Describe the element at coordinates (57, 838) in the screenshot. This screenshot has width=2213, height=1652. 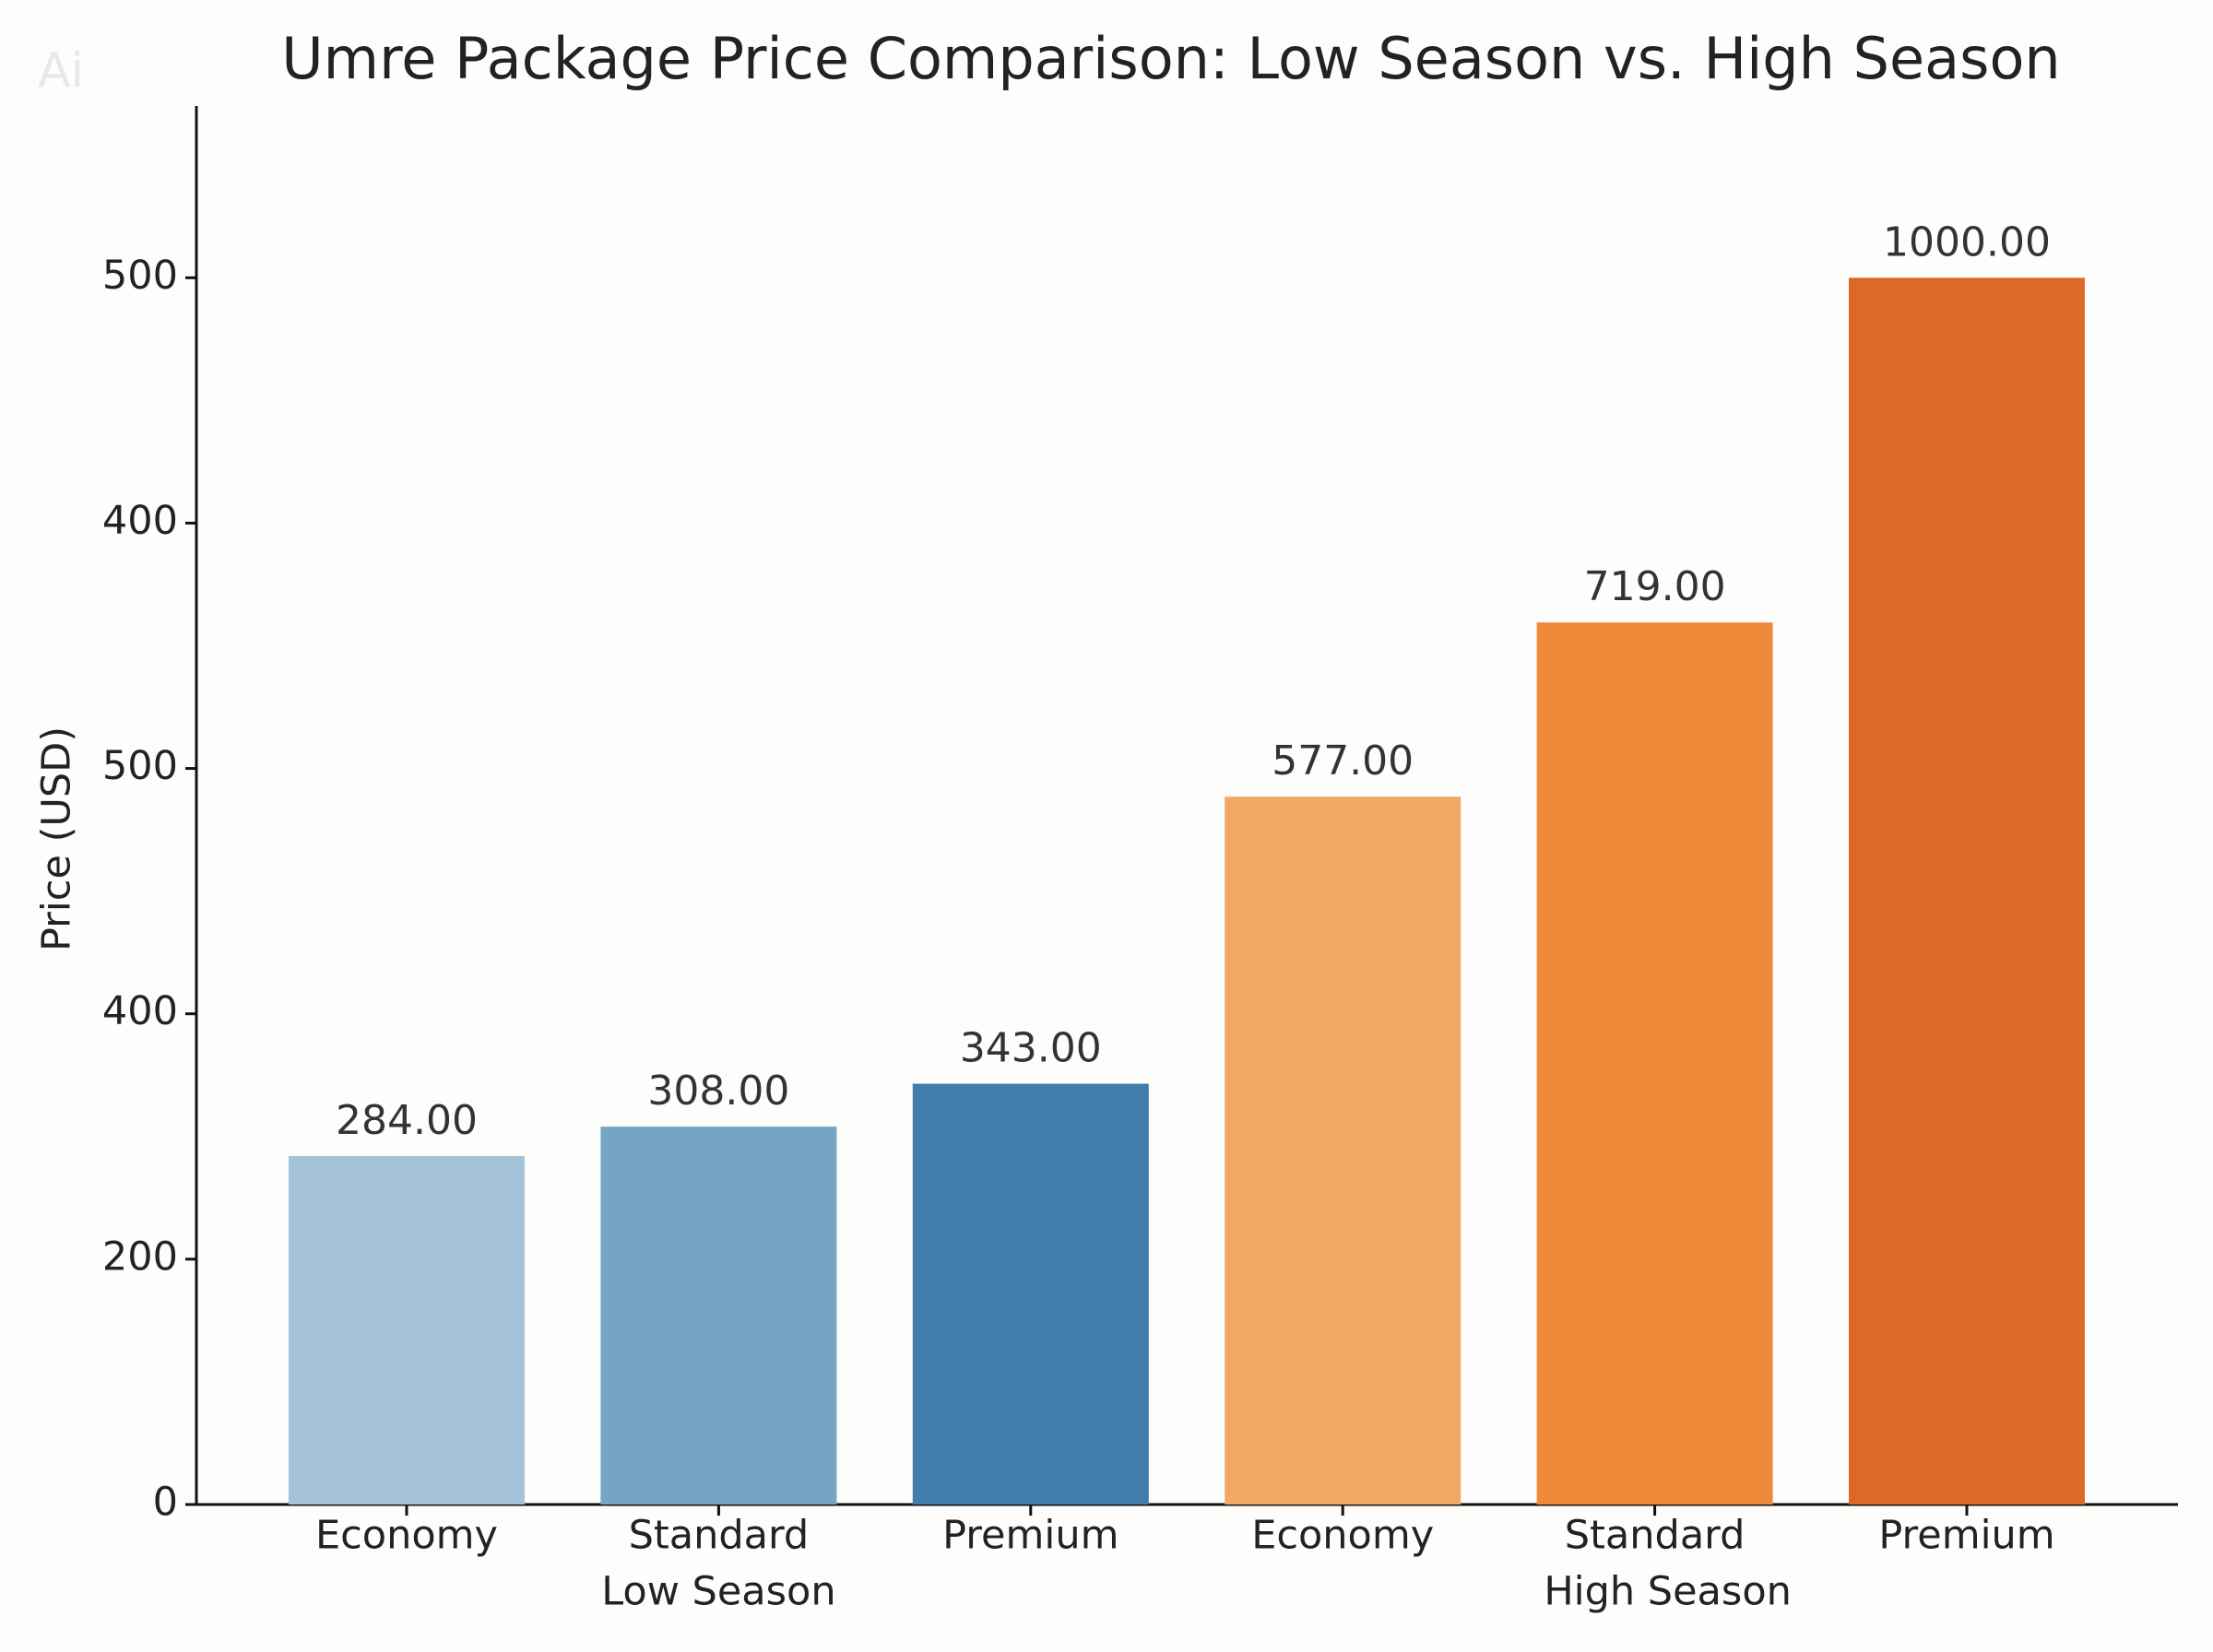
I see `y-axis-label: Price (USD)` at that location.